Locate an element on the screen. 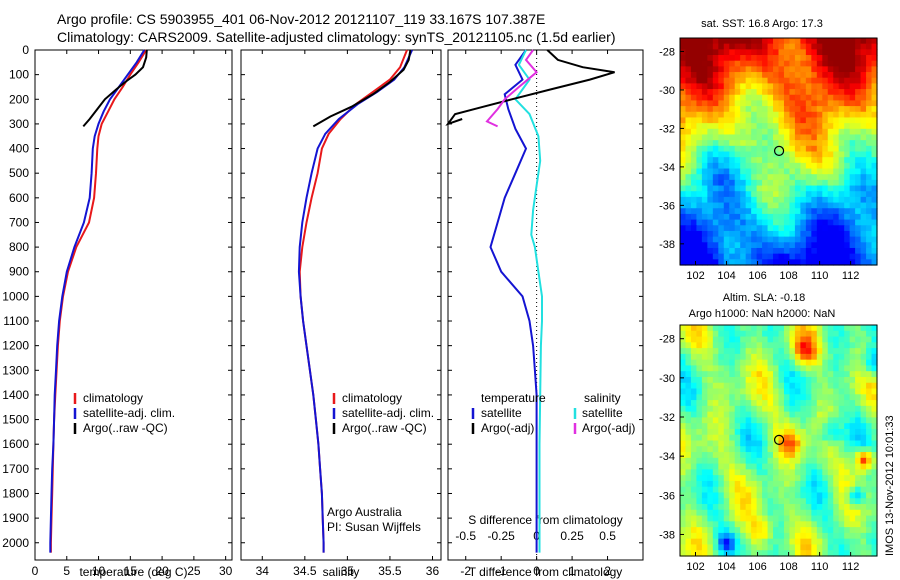  y-tick-label: 200 is located at coordinates (19, 99).